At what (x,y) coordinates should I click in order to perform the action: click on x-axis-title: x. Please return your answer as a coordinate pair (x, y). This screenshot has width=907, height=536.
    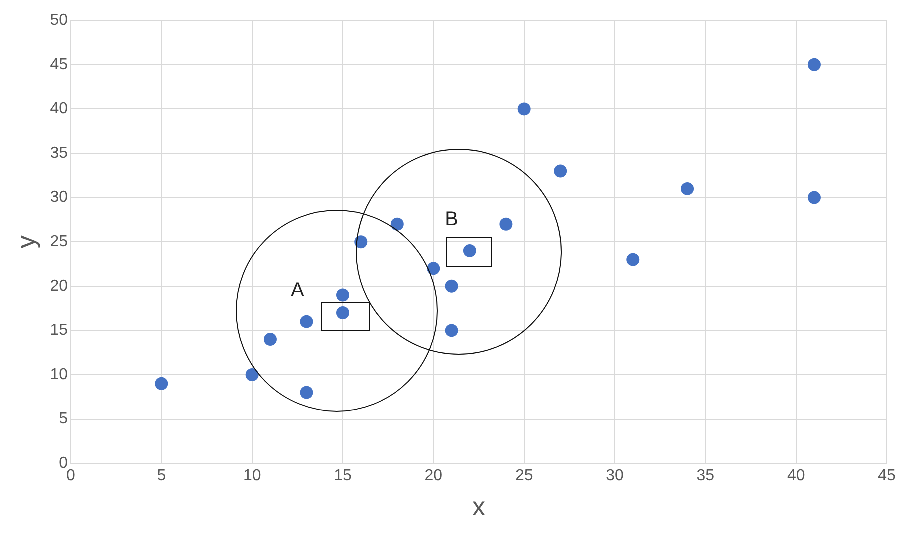
    Looking at the image, I should click on (479, 507).